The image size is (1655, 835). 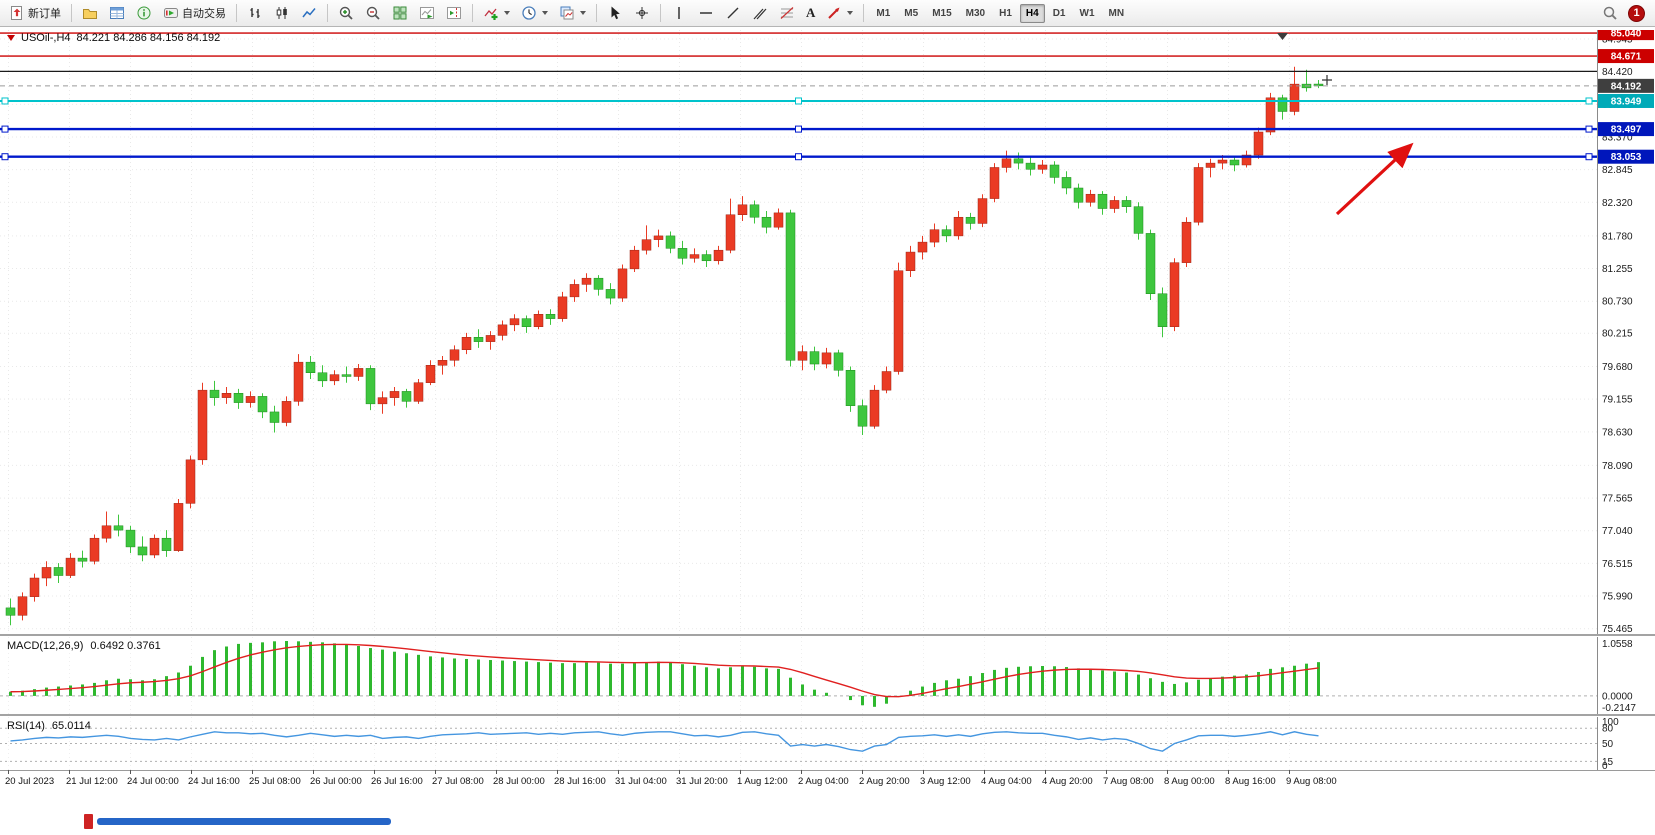 I want to click on svg-text: 28 Jul 16:00, so click(x=580, y=781).